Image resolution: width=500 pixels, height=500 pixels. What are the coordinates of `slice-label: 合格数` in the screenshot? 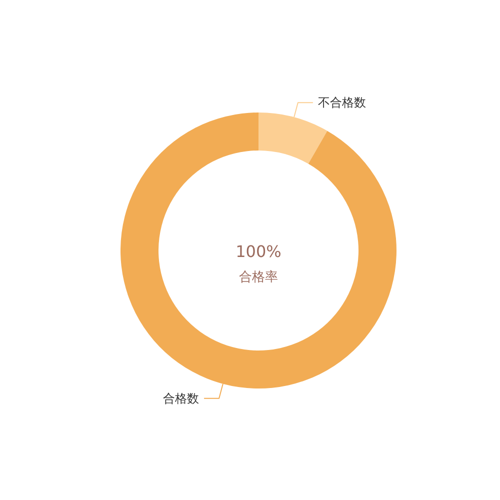 It's located at (181, 398).